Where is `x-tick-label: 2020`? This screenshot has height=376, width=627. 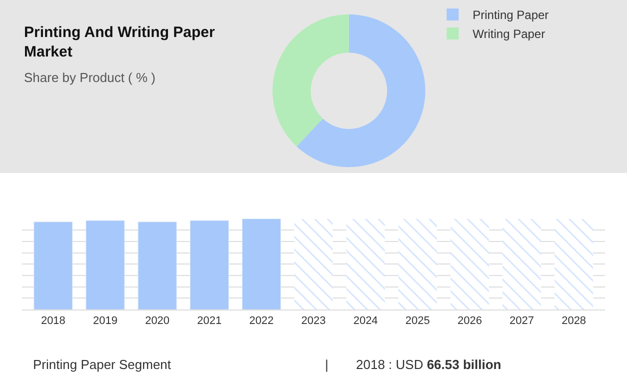
x-tick-label: 2020 is located at coordinates (157, 320).